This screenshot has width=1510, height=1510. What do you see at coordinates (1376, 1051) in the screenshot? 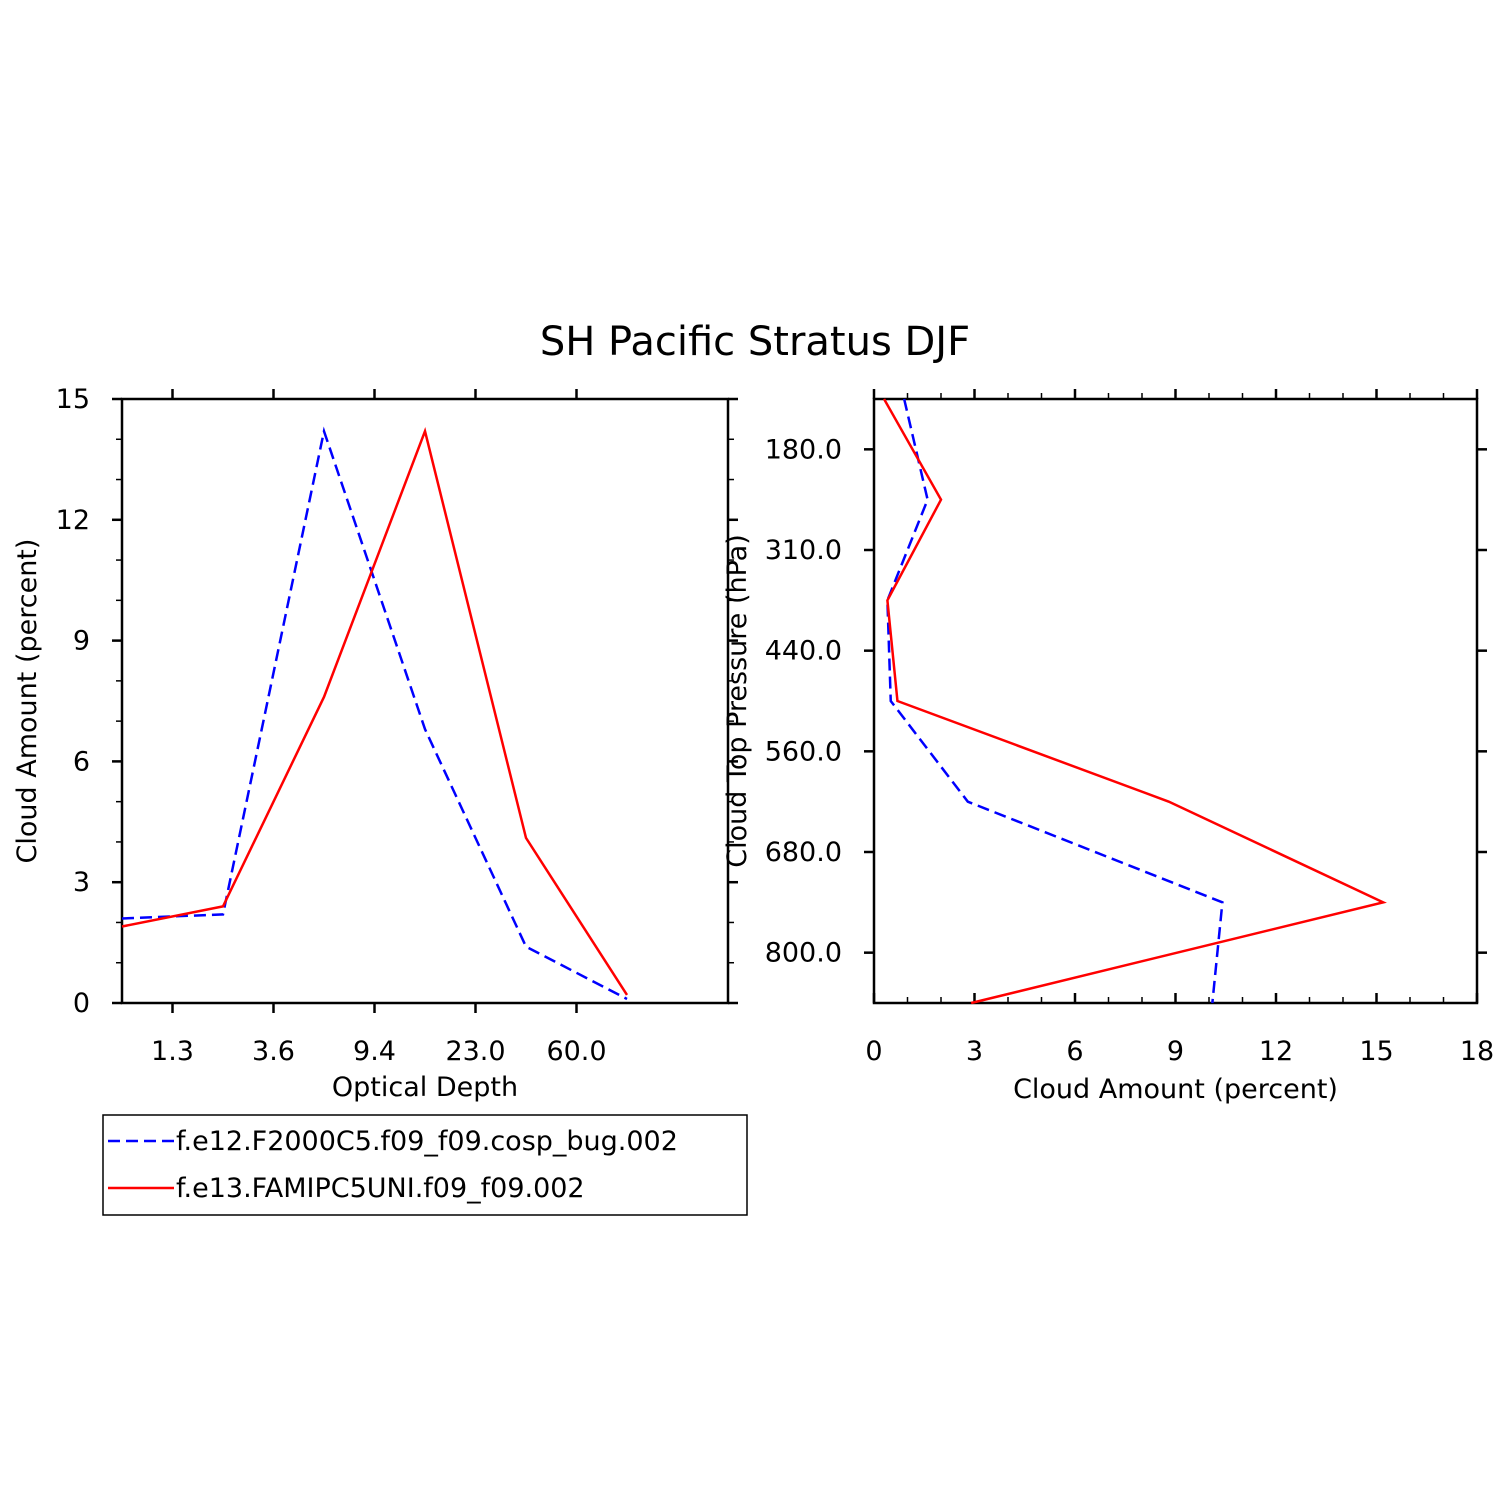
I see `x-tick-label: 15` at bounding box center [1376, 1051].